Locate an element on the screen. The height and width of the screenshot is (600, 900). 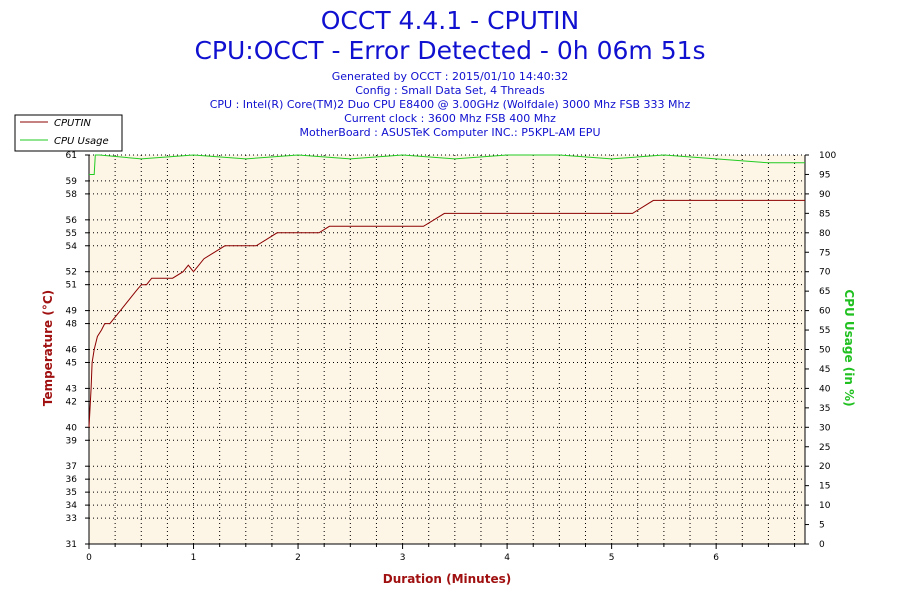
y-left-tick-label: 46 is located at coordinates (72, 351).